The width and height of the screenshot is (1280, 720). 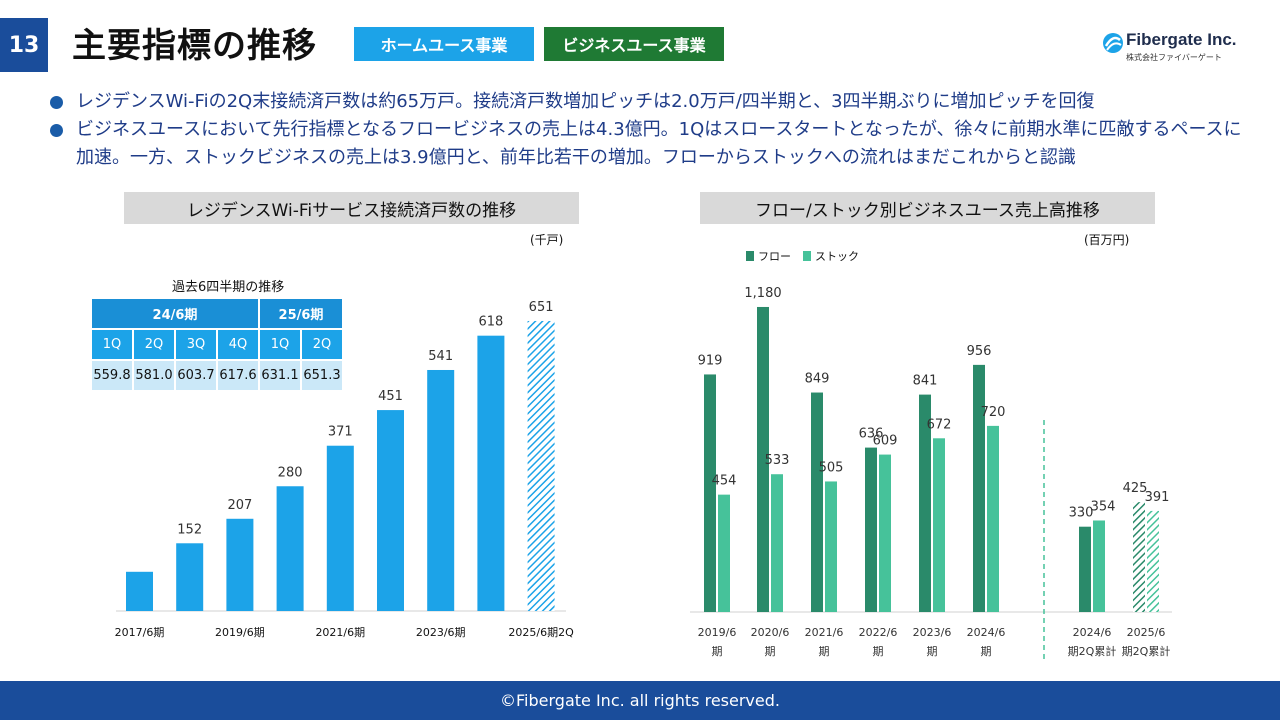 I want to click on flow-data-label: 841, so click(x=925, y=381).